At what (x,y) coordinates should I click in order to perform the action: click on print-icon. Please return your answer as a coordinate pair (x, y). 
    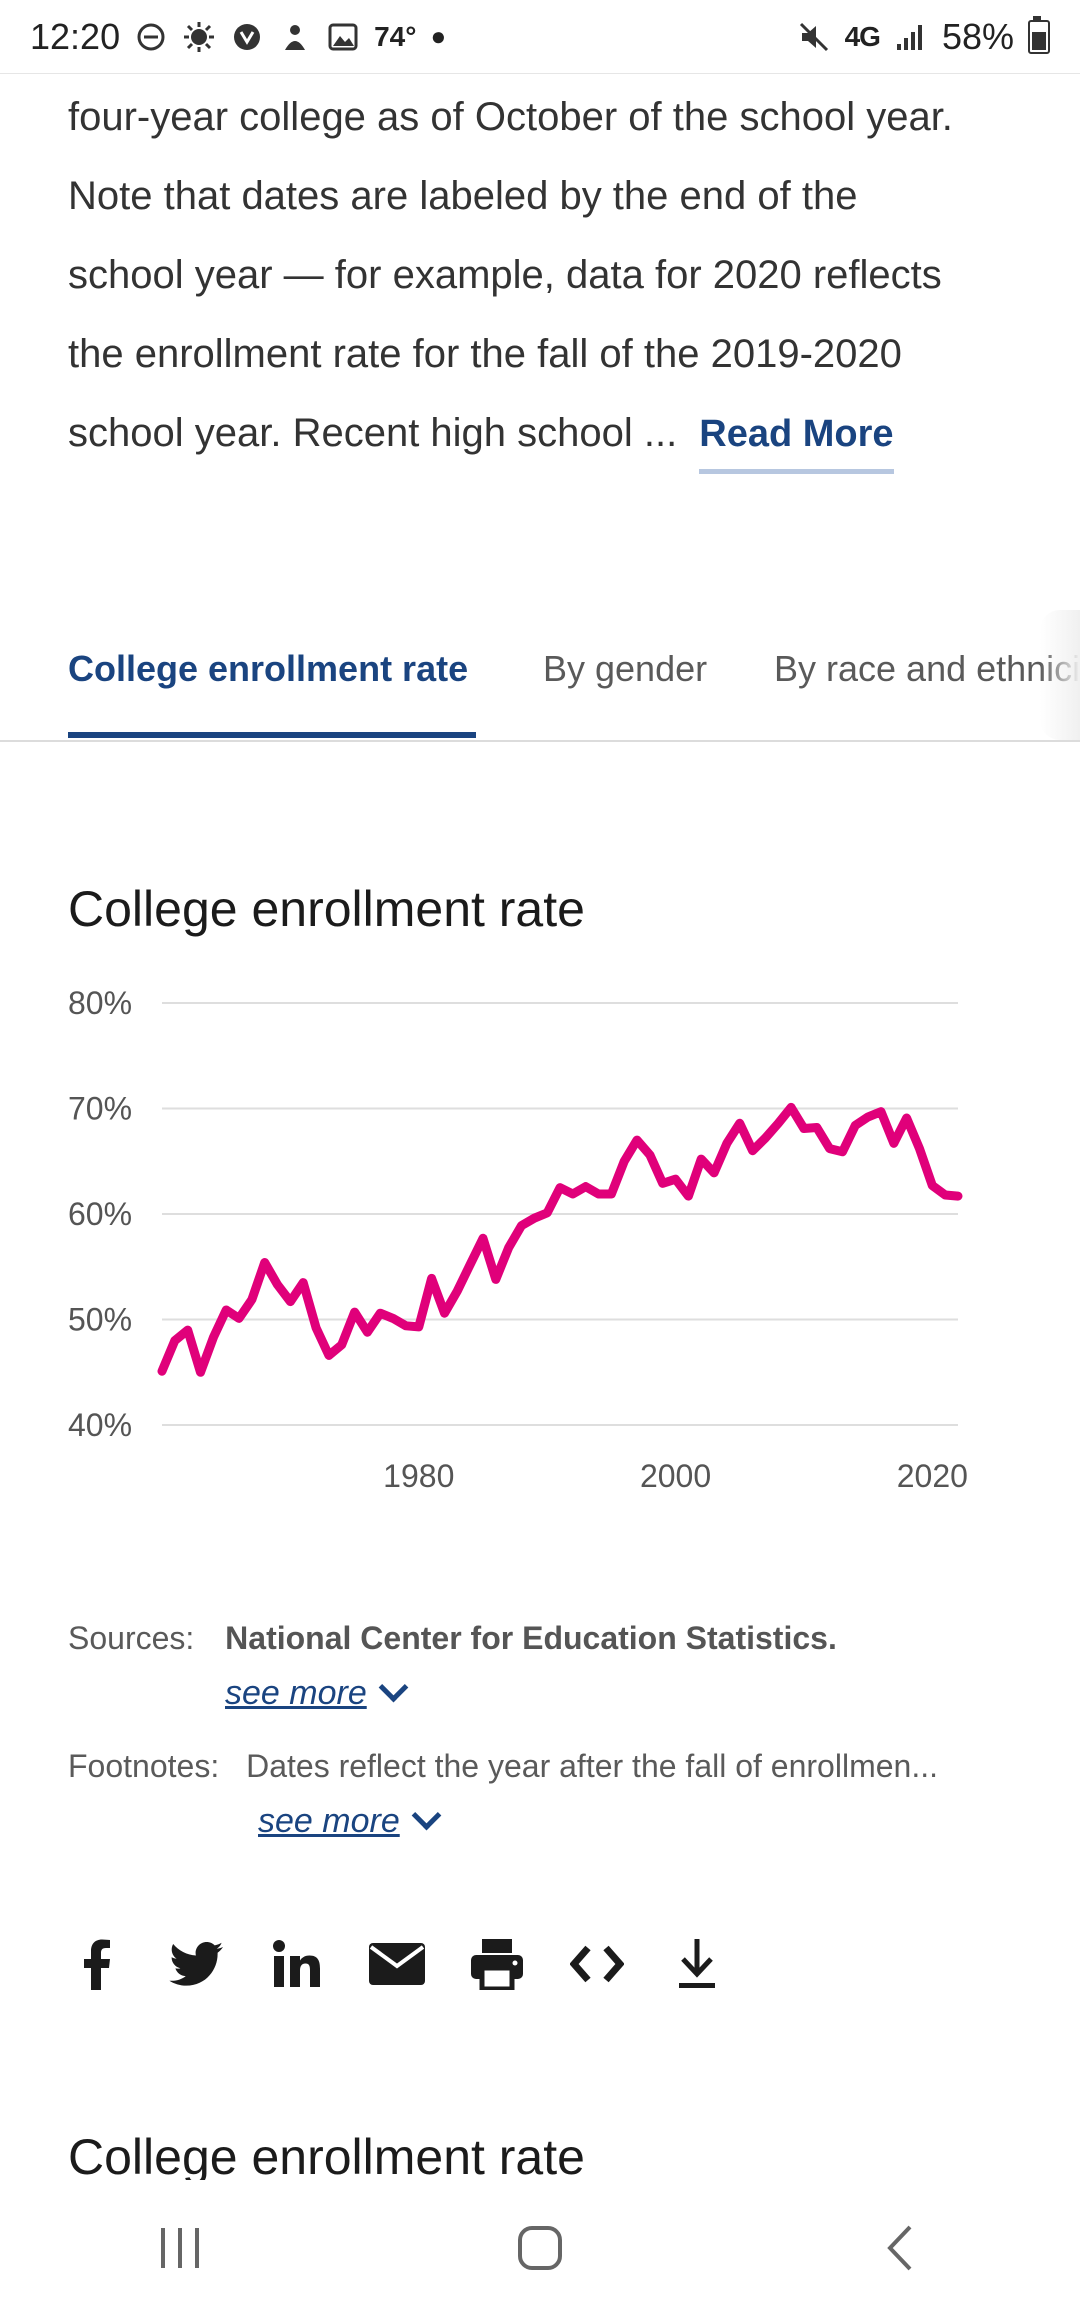
    Looking at the image, I should click on (497, 1964).